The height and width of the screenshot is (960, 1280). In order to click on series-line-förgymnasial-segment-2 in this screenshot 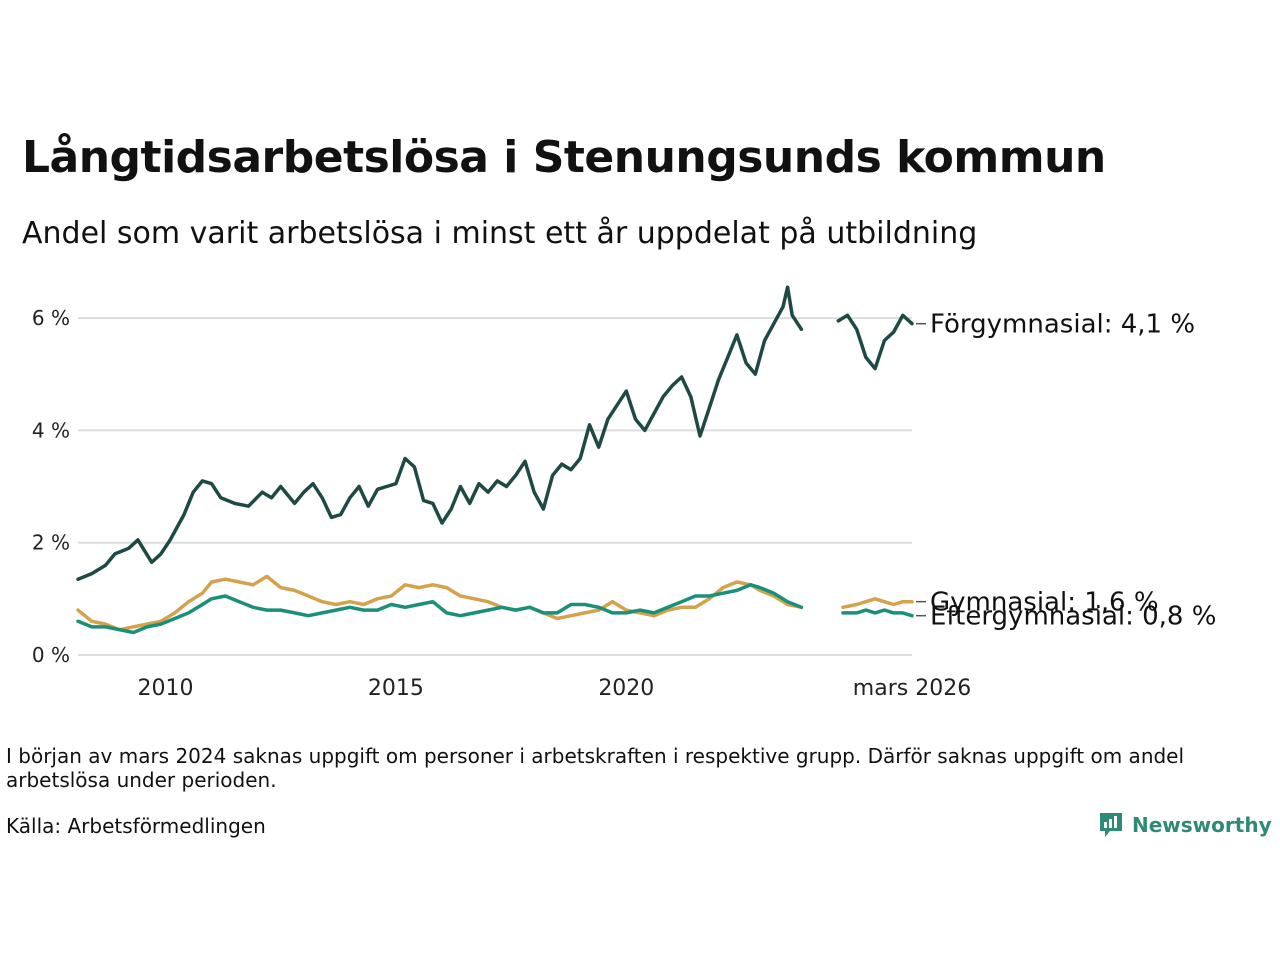, I will do `click(875, 342)`.